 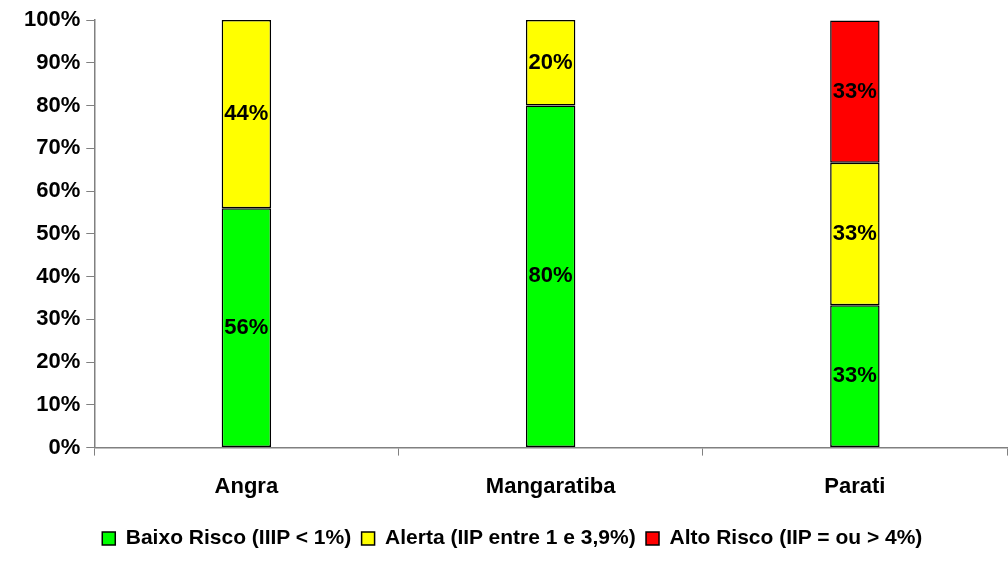 What do you see at coordinates (550, 275) in the screenshot?
I see `data-label: 80%` at bounding box center [550, 275].